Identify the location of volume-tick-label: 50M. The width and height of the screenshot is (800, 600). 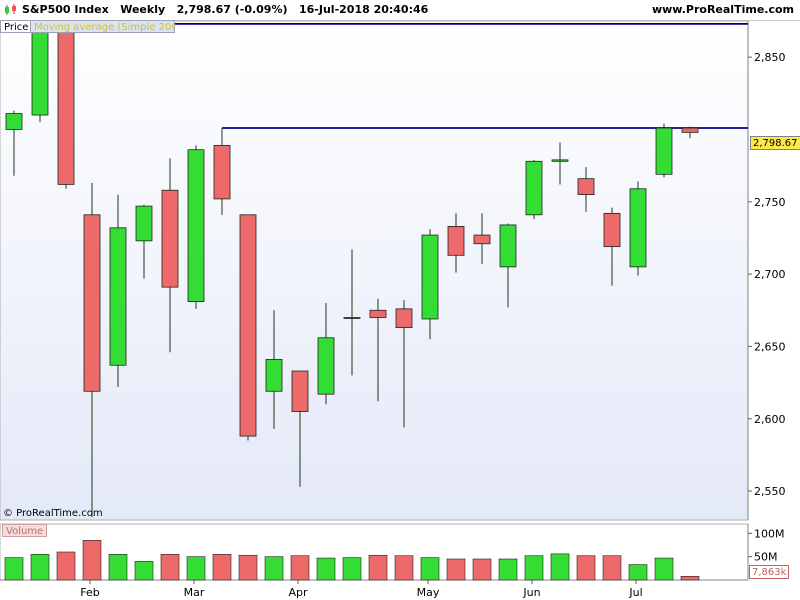
(766, 557).